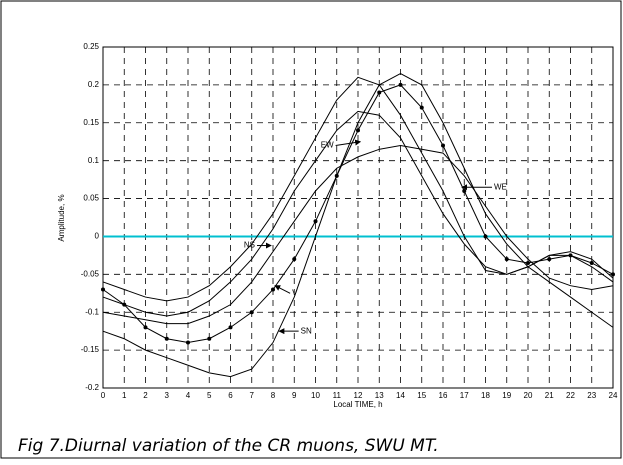 This screenshot has width=623, height=465. What do you see at coordinates (528, 395) in the screenshot?
I see `x-tick-label: 20` at bounding box center [528, 395].